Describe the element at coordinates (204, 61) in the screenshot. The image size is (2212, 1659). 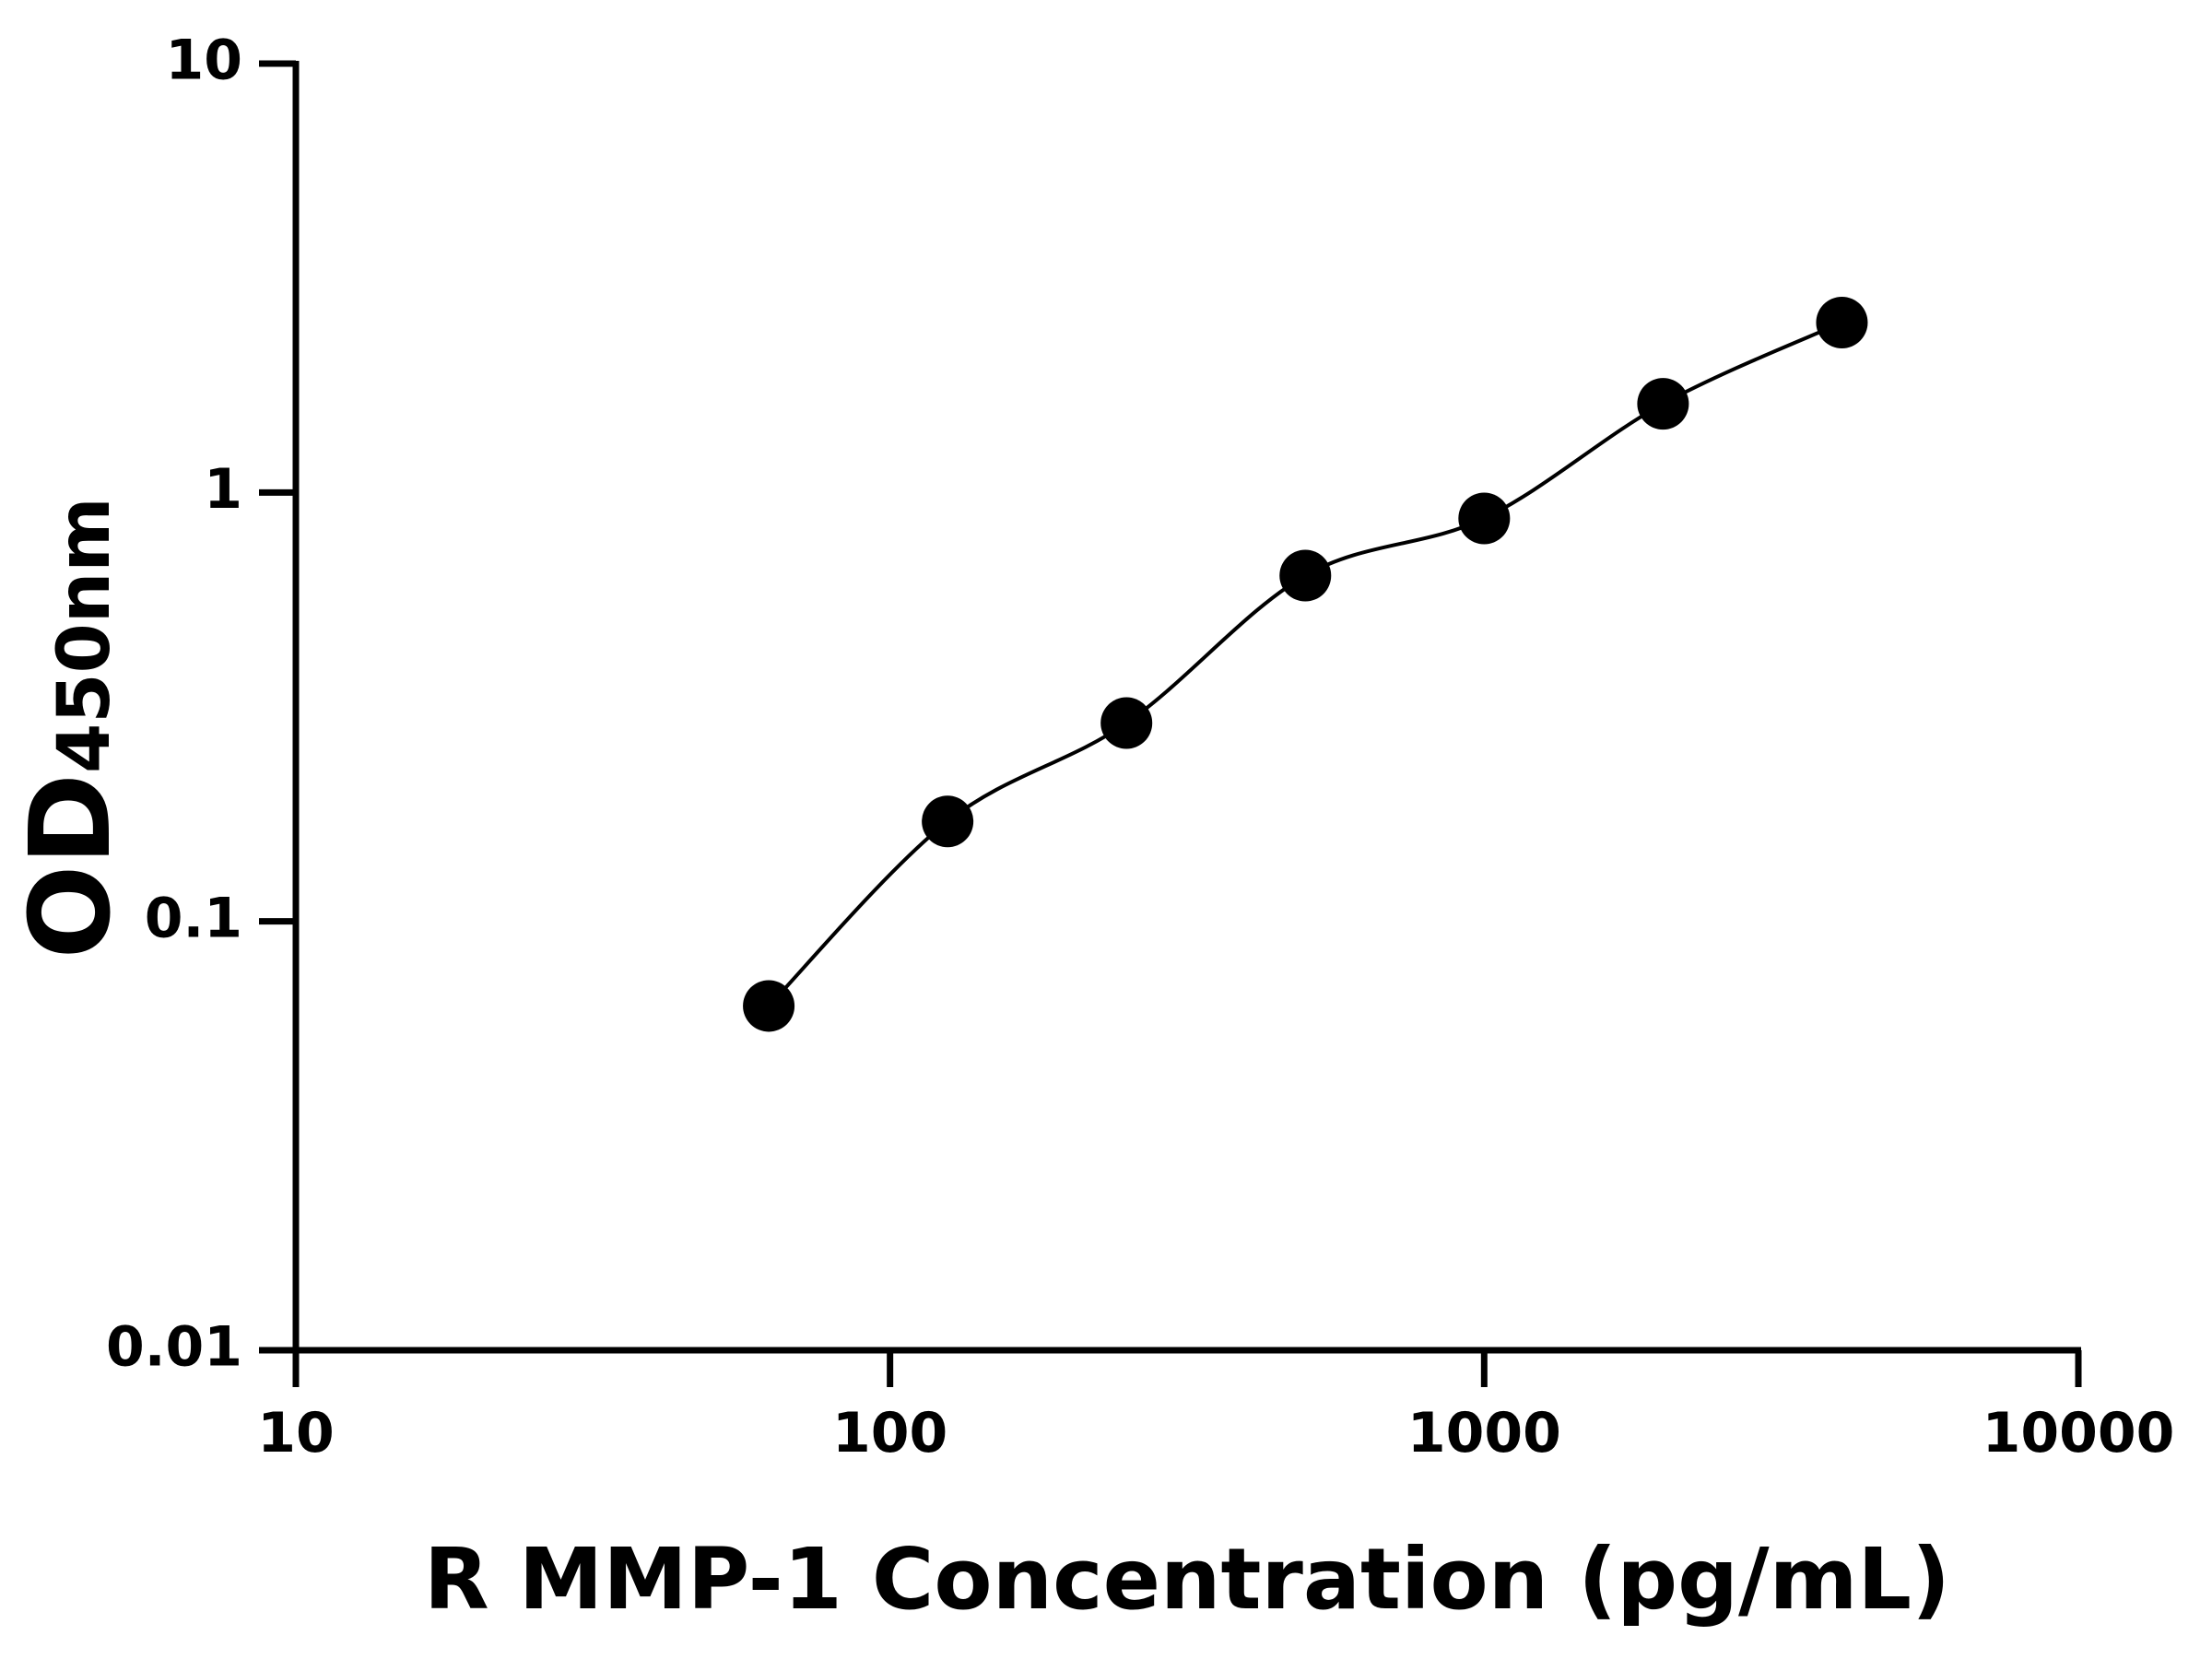
I see `y-tick-label: 10` at that location.